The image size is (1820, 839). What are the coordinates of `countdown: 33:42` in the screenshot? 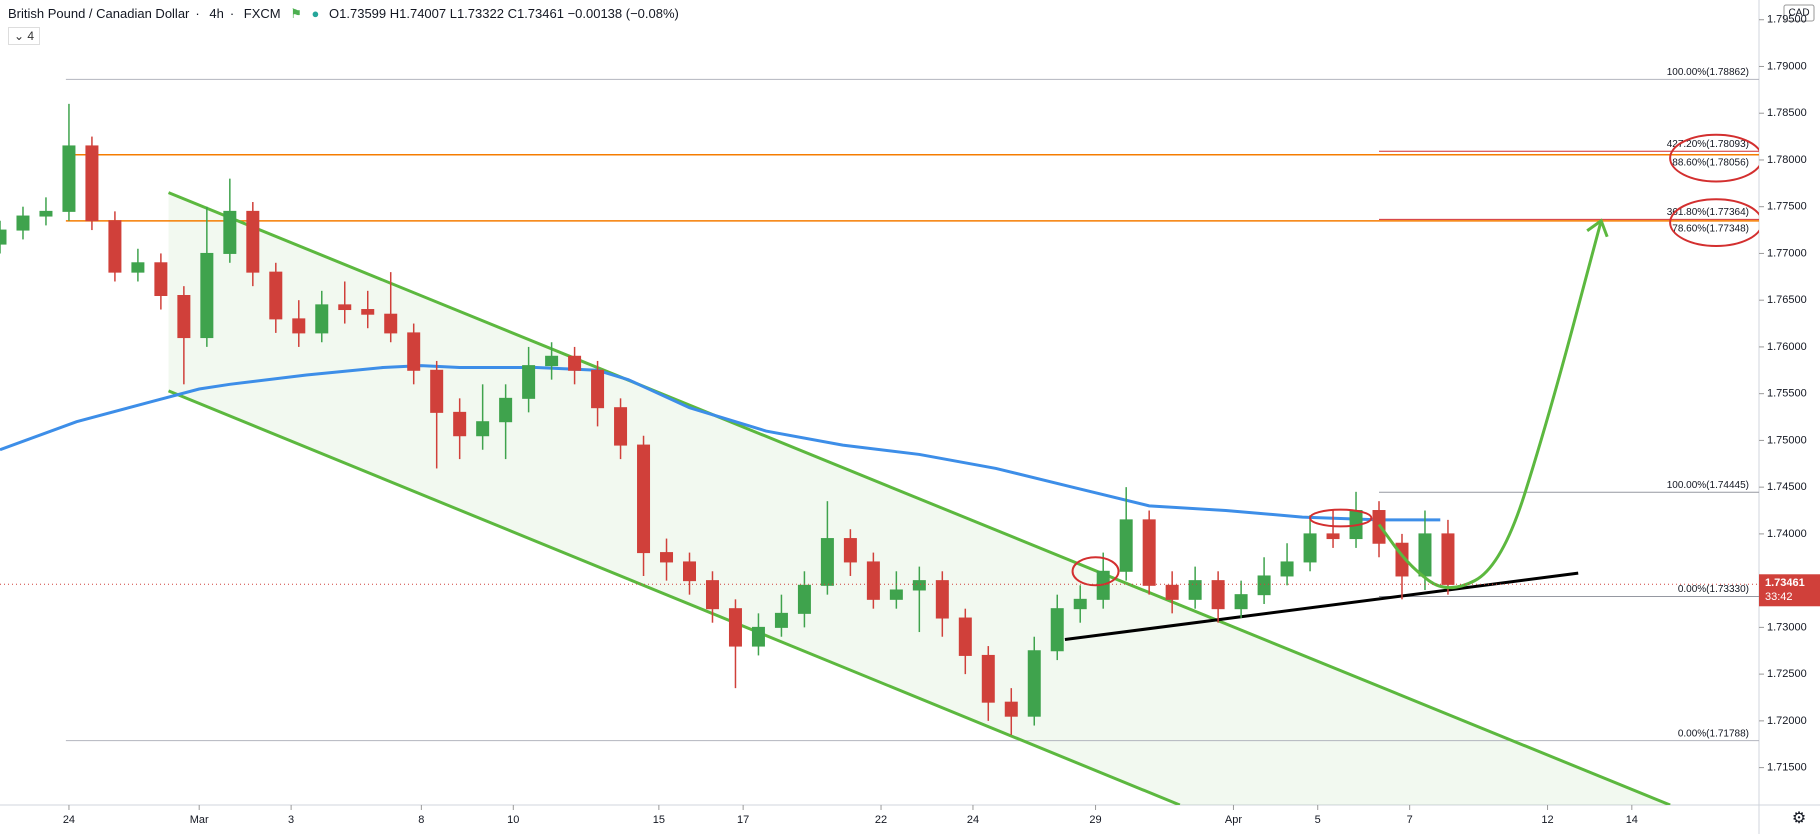 It's located at (1779, 597).